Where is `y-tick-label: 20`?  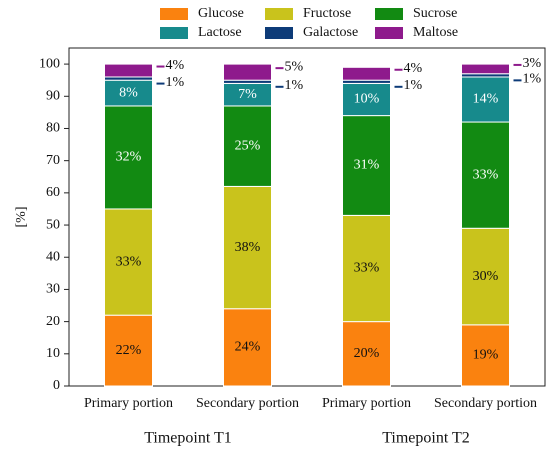
y-tick-label: 20 is located at coordinates (53, 321).